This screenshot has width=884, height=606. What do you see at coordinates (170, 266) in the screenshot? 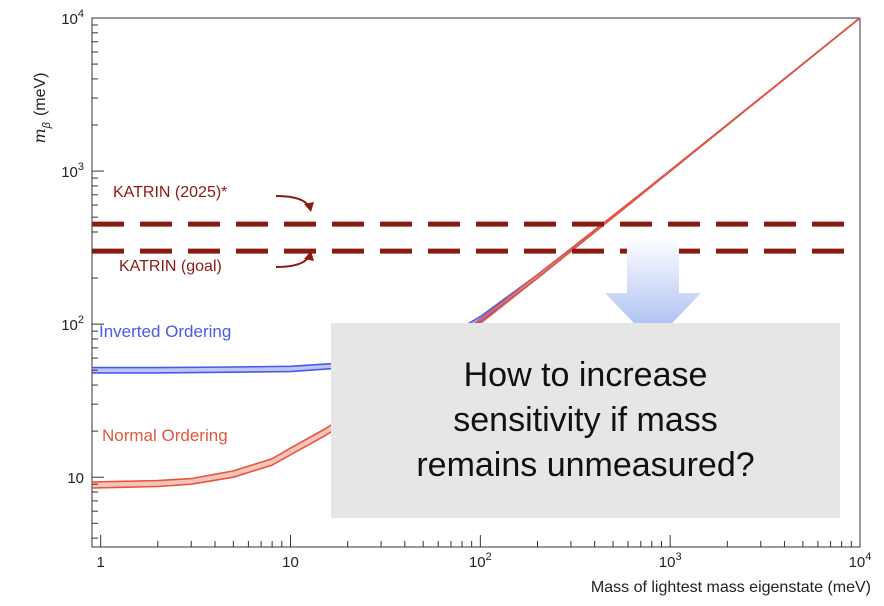
I see `katrin-goal-label: KATRIN (goal)` at bounding box center [170, 266].